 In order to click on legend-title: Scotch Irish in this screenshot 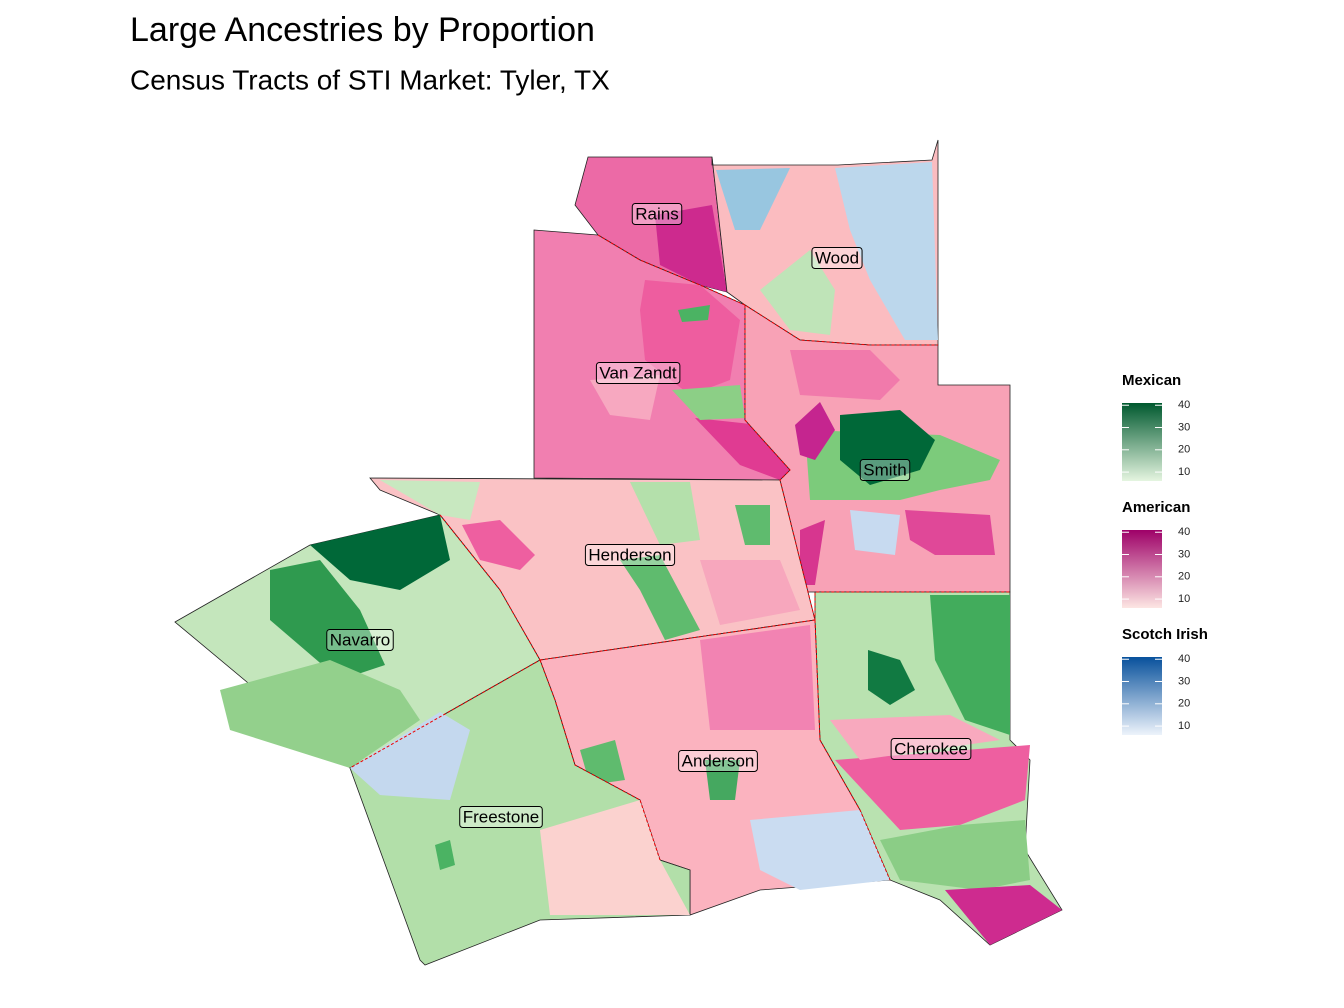, I will do `click(1165, 634)`.